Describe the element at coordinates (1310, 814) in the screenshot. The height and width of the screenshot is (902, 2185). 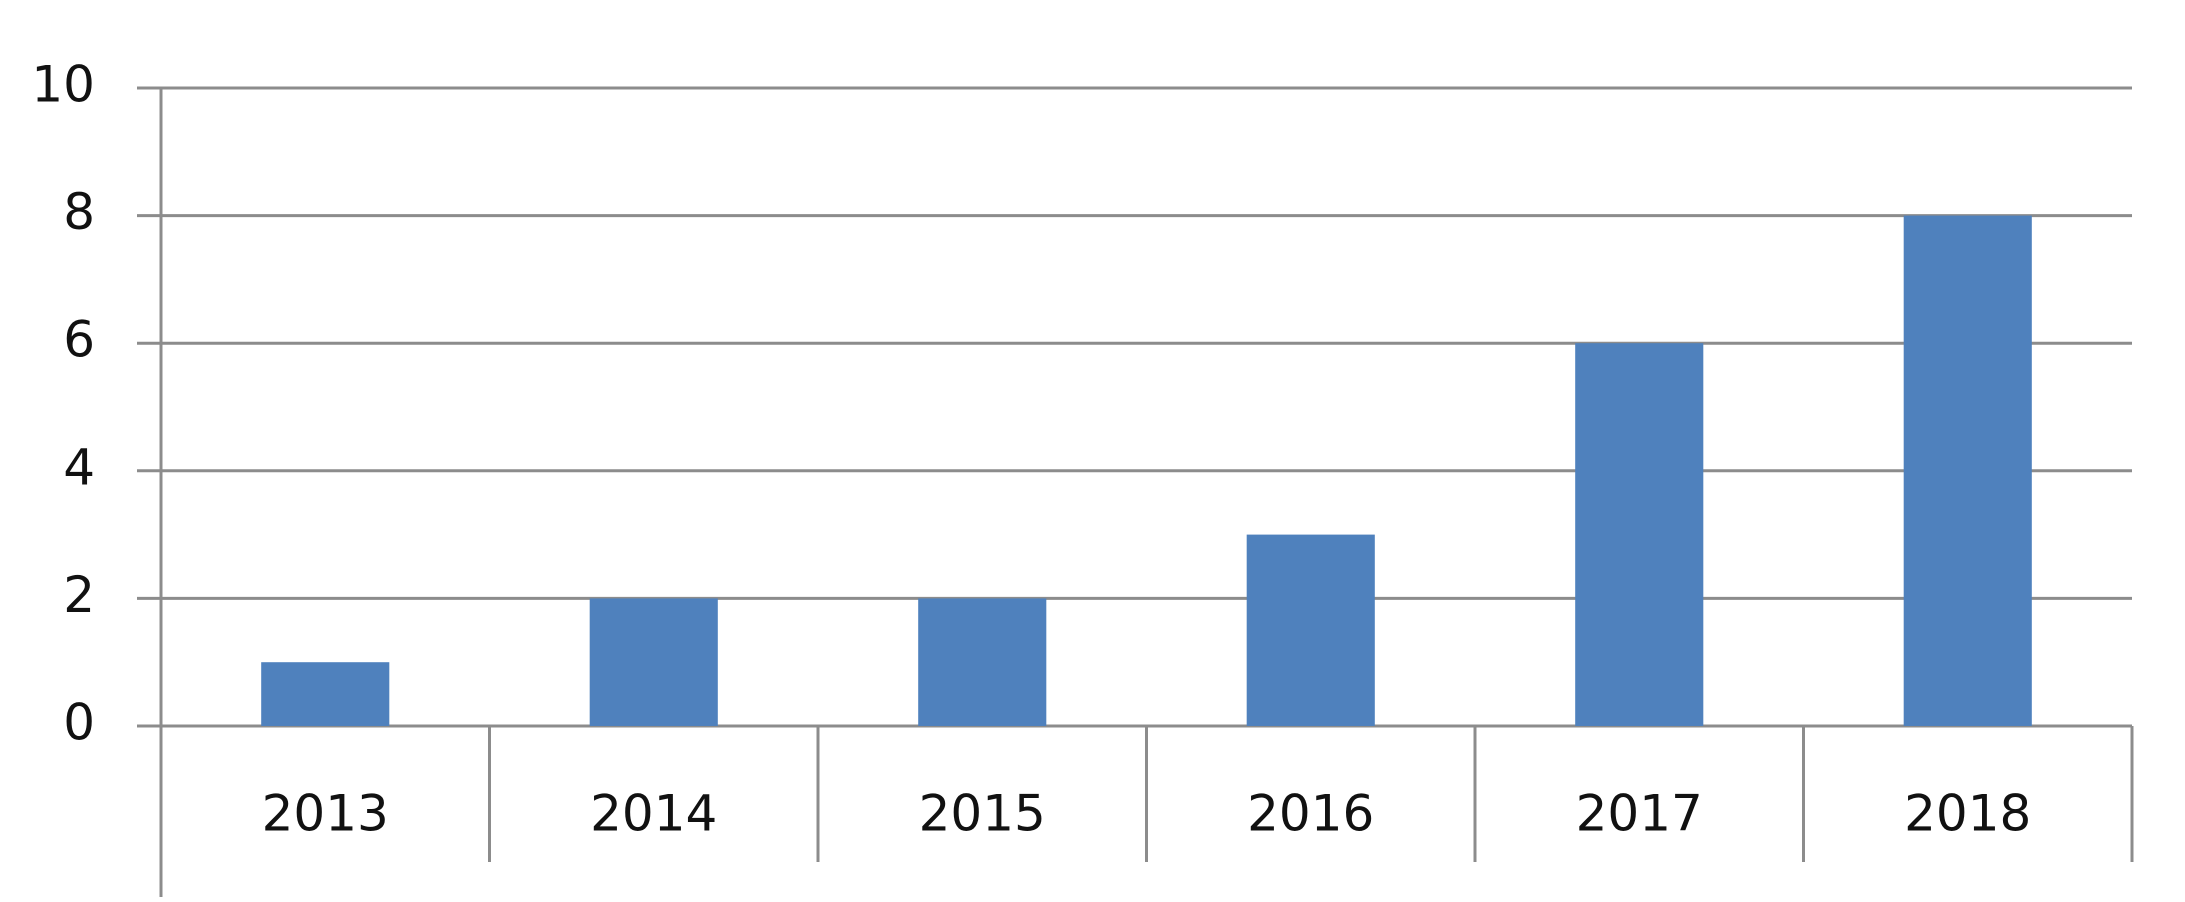
I see `x-tick-label: 2016` at that location.